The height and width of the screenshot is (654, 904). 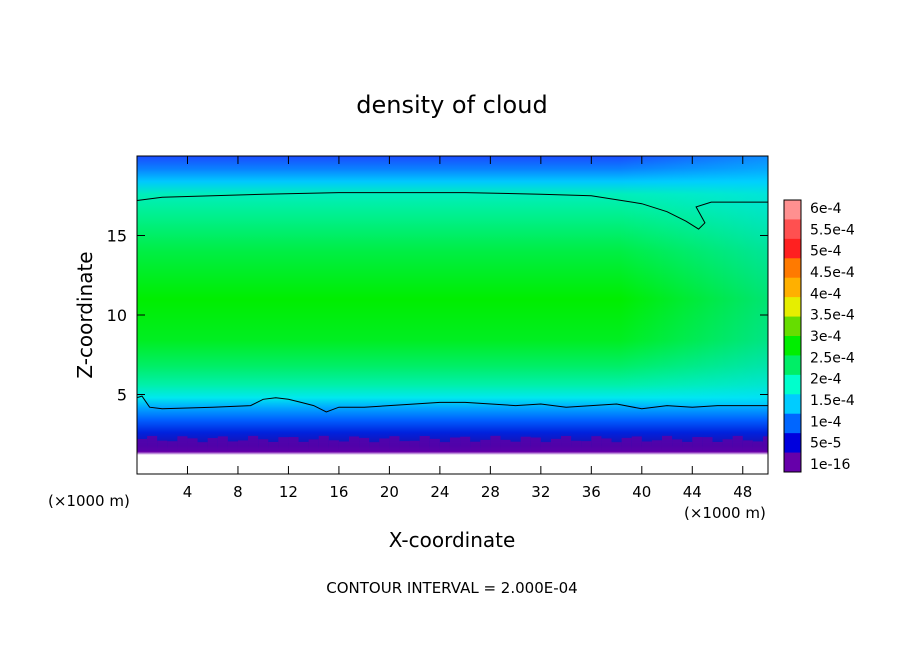 What do you see at coordinates (452, 404) in the screenshot?
I see `contour-line-lower` at bounding box center [452, 404].